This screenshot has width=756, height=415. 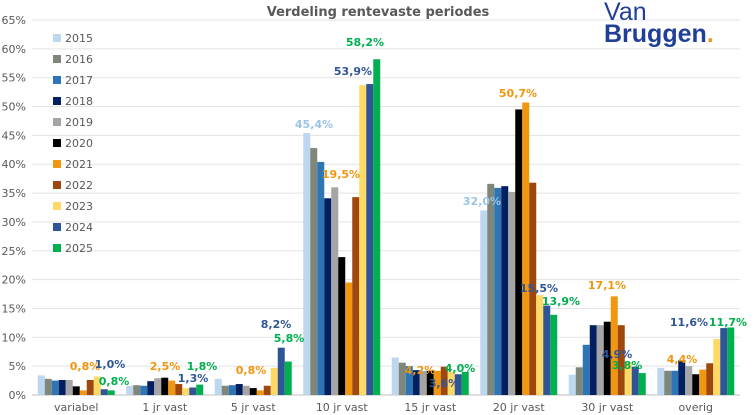 I want to click on data-label: 4,2%, so click(x=420, y=370).